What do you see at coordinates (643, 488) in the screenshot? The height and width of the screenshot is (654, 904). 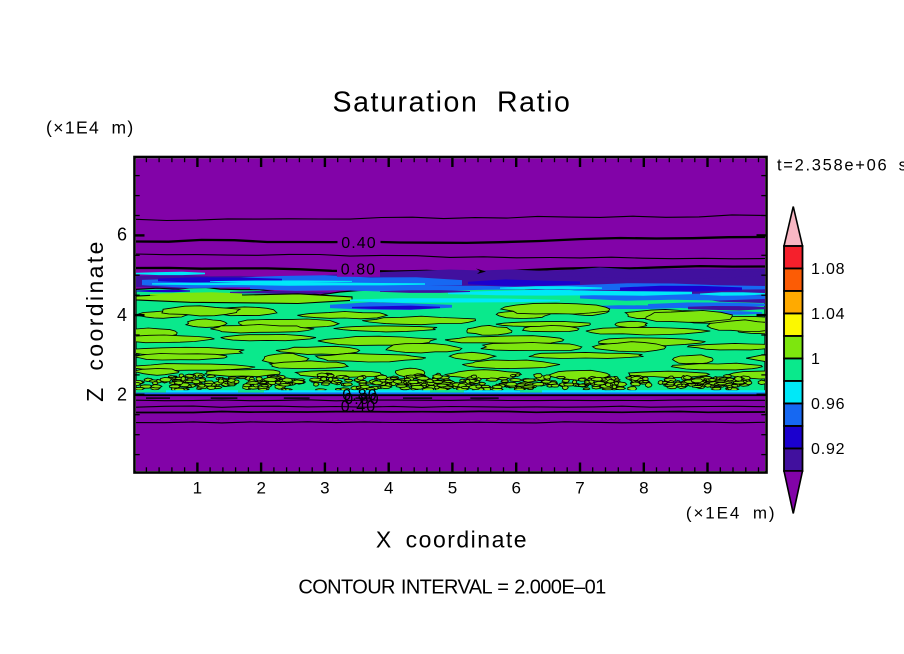 I see `svg-text: 8` at bounding box center [643, 488].